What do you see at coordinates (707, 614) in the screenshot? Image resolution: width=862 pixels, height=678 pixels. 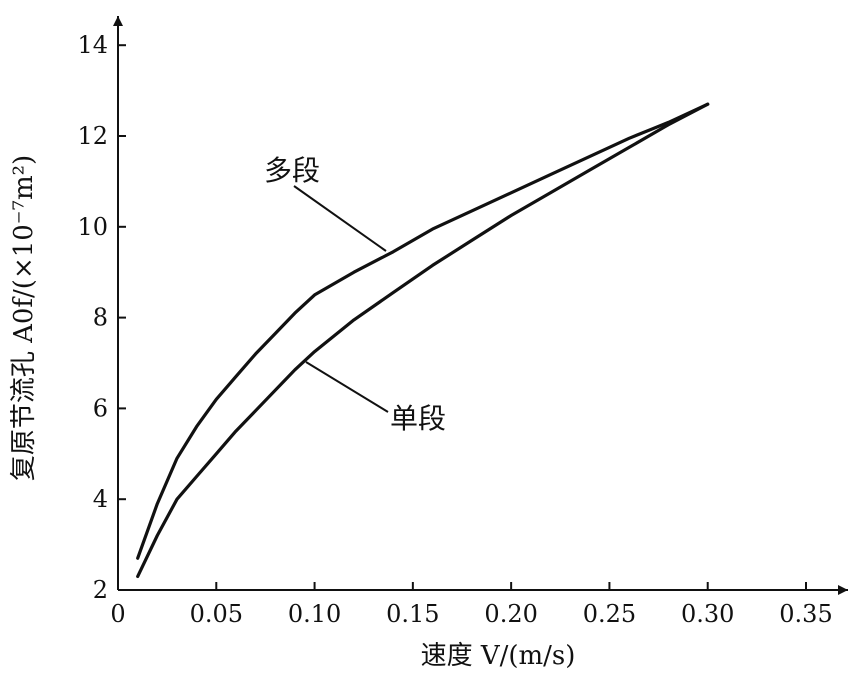 I see `x-tick-label: 0.30` at bounding box center [707, 614].